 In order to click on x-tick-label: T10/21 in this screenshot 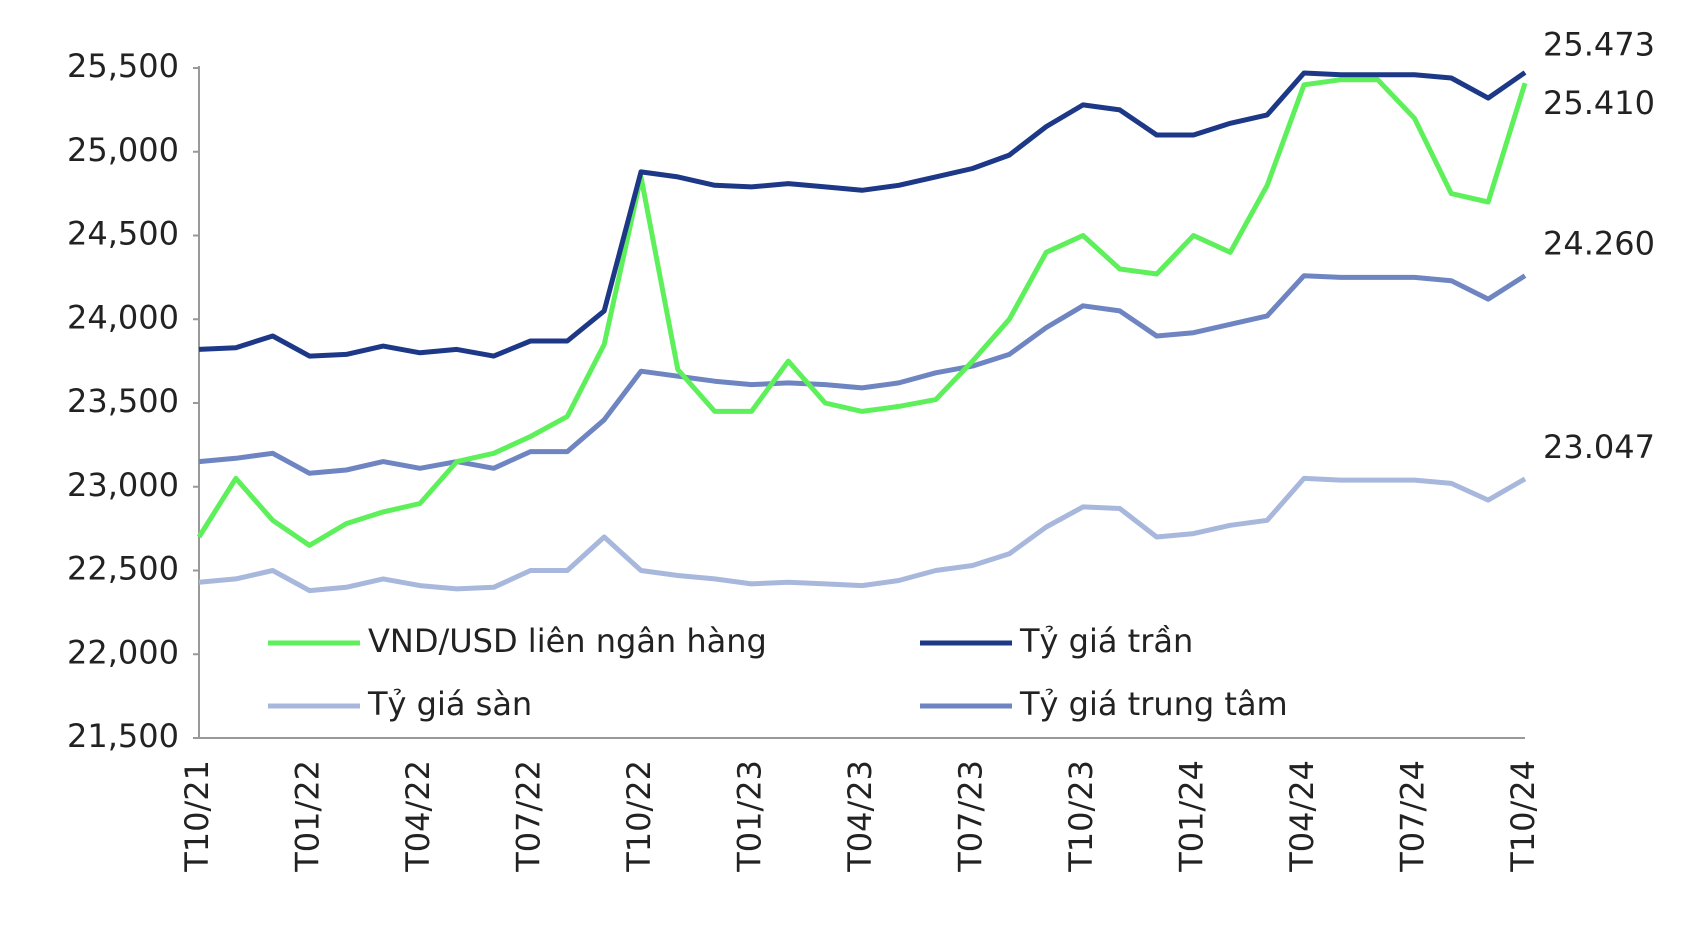, I will do `click(197, 816)`.